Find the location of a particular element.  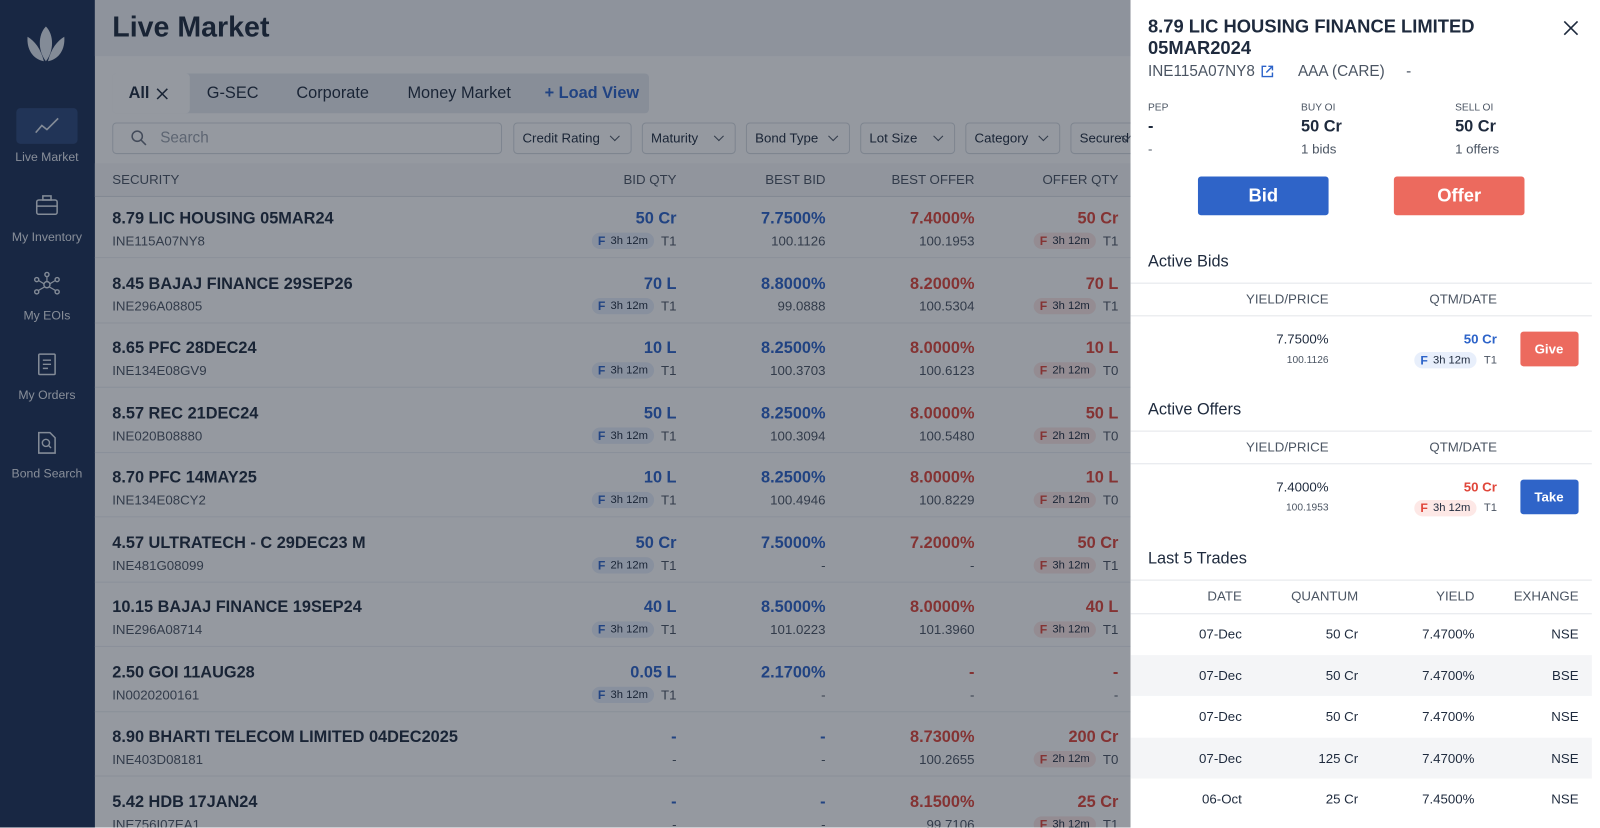

best-offer: 8.1500% is located at coordinates (942, 802).